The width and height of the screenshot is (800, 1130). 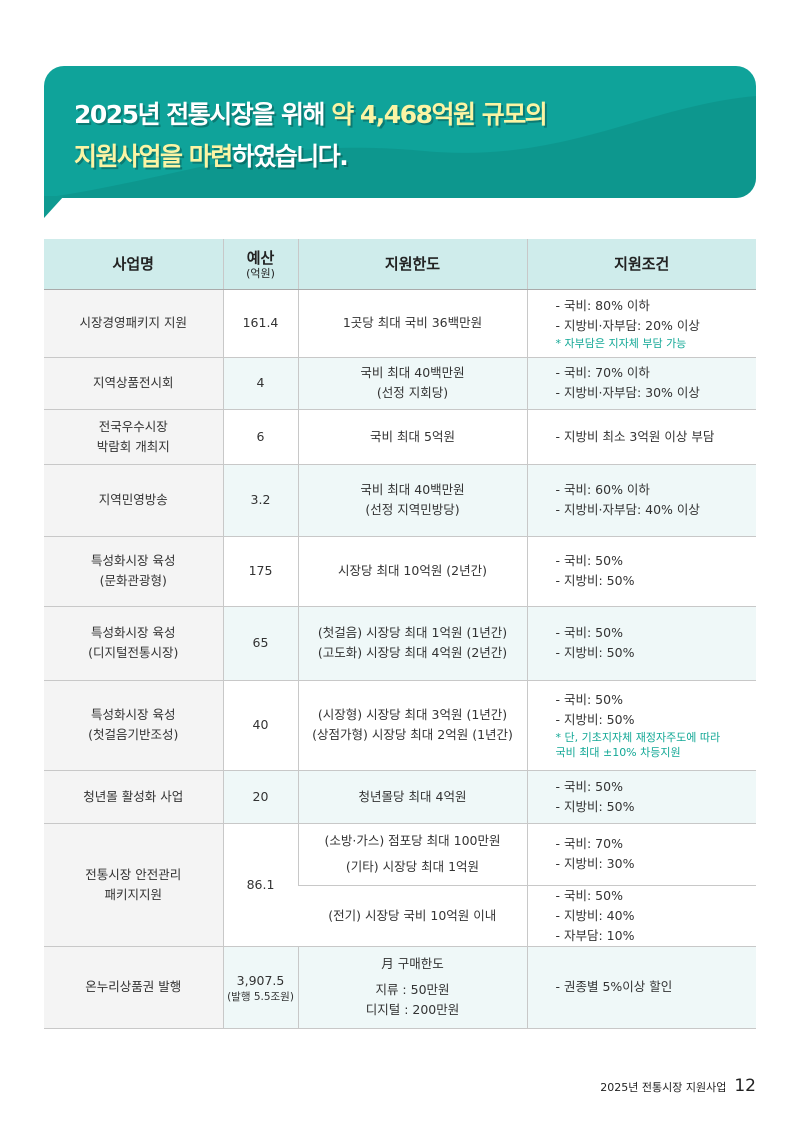 What do you see at coordinates (133, 874) in the screenshot?
I see `cell-line: 전통시장 안전관리` at bounding box center [133, 874].